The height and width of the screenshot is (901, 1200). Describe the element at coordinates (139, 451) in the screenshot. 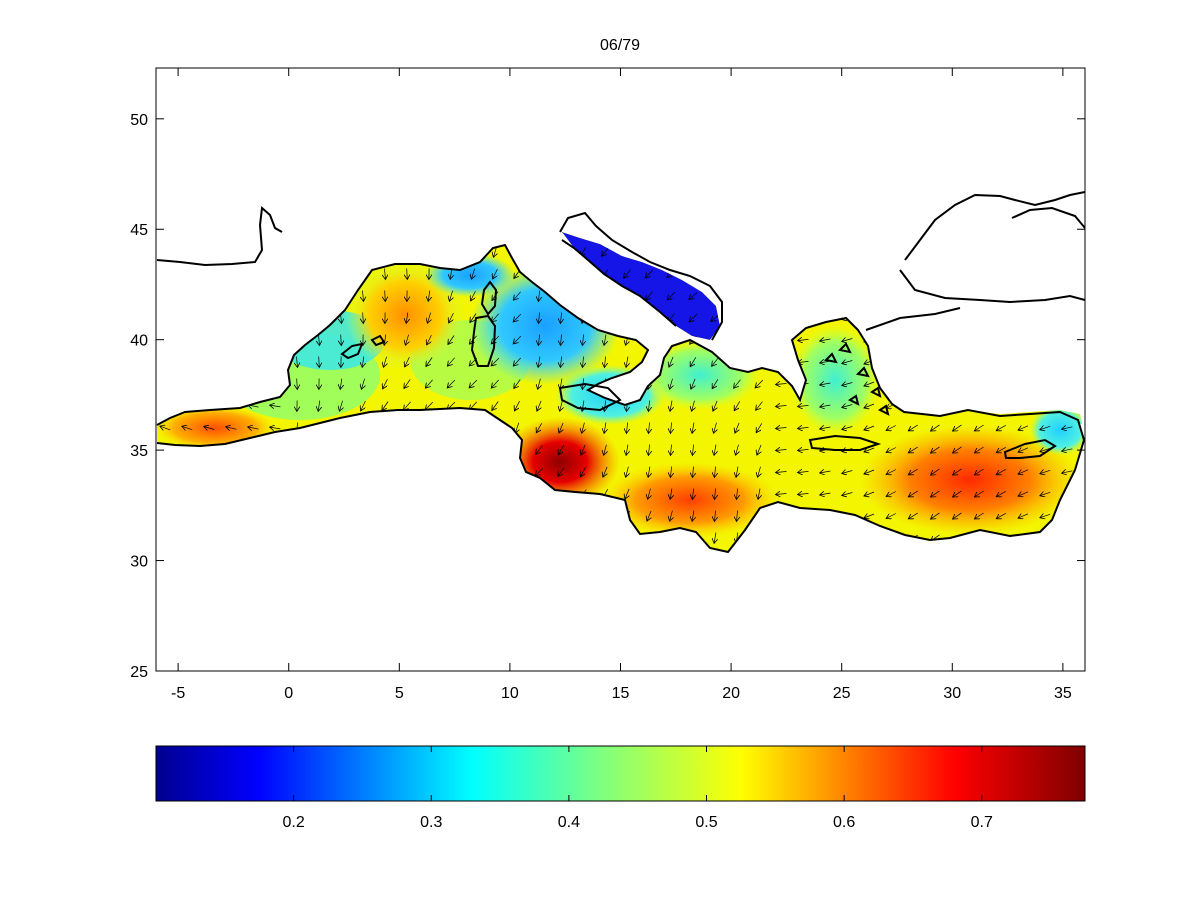

I see `y-tick-label: 35` at that location.